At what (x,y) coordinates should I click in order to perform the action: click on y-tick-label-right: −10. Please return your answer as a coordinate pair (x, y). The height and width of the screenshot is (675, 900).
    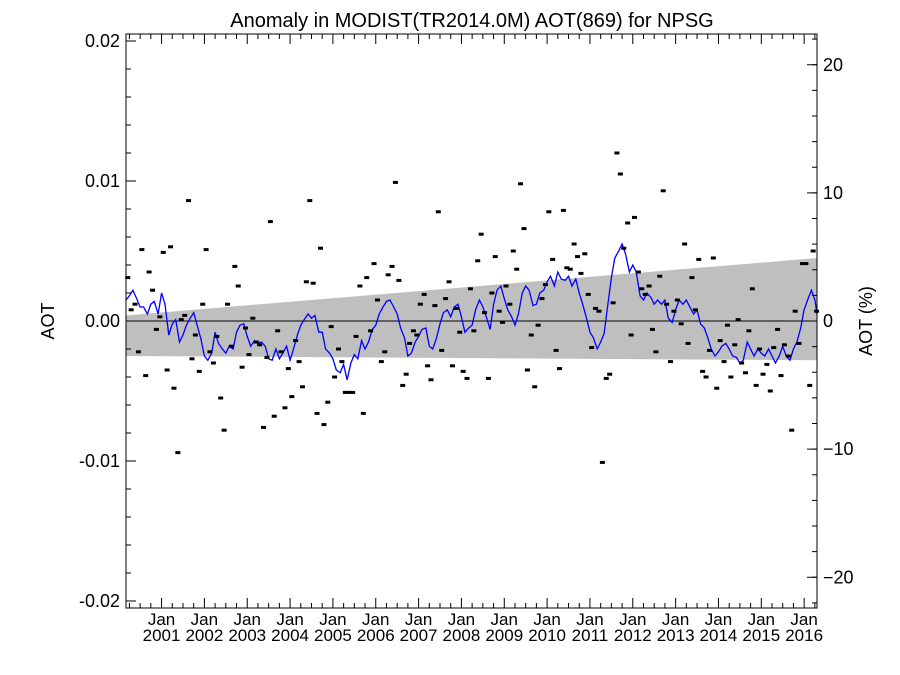
    Looking at the image, I should click on (838, 449).